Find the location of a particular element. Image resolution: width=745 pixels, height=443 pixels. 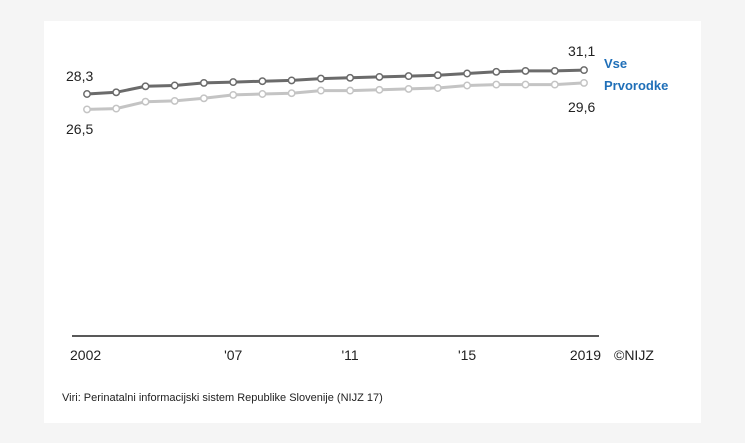

data-point-prvorodke-2015 is located at coordinates (467, 85).